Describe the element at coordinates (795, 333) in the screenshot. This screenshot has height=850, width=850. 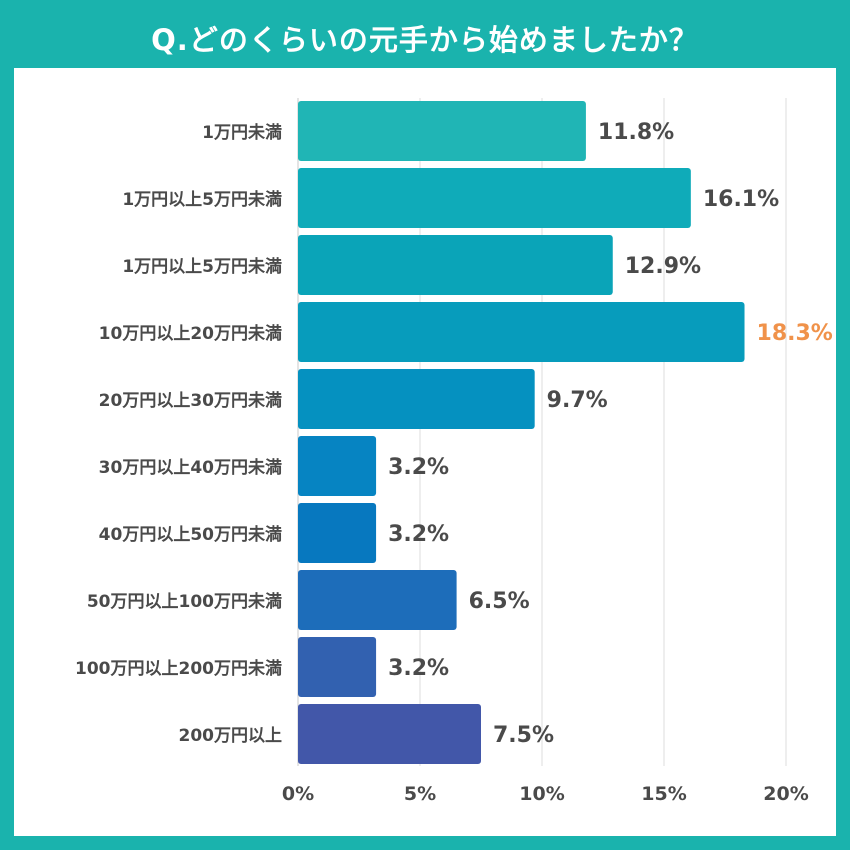
I see `value-label: 18.3%` at that location.